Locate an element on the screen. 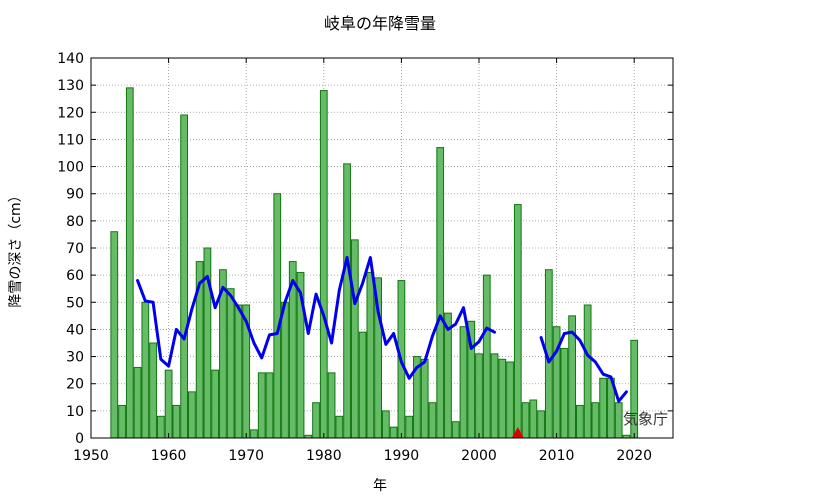 The image size is (833, 498). y-tick-label: 80 is located at coordinates (75, 222).